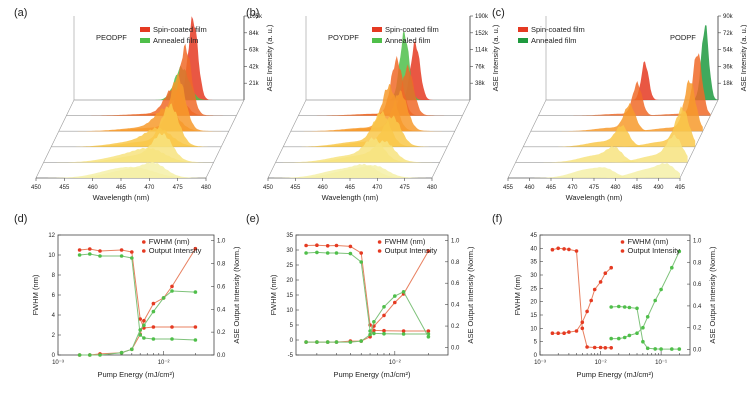 This screenshot has width=747, height=401. Describe the element at coordinates (252, 219) in the screenshot. I see `panel-label: (e)` at that location.